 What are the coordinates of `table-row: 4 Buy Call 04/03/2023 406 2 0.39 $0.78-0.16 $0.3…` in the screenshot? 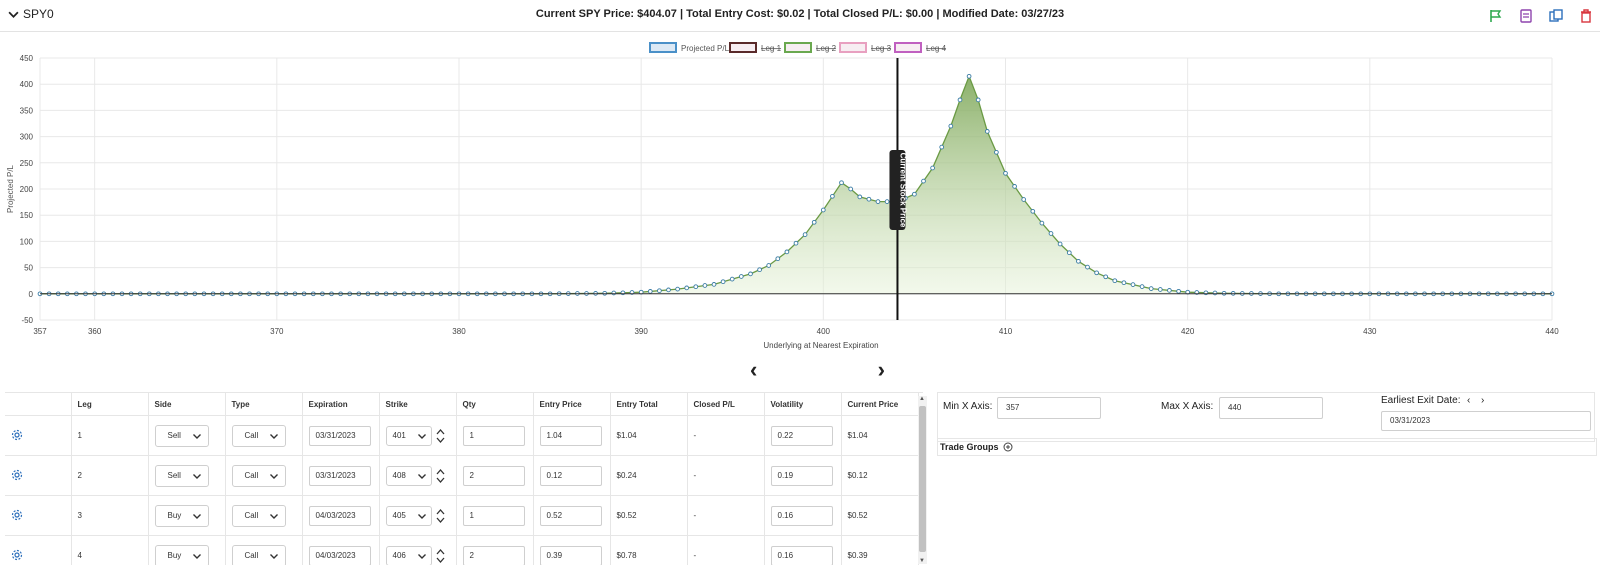 It's located at (462, 550).